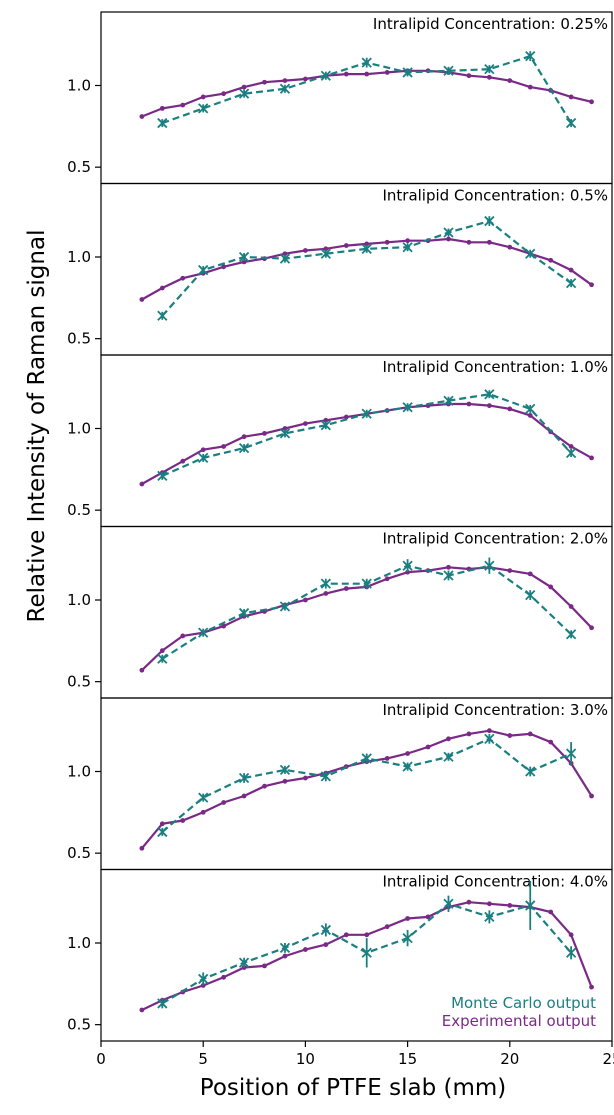 The width and height of the screenshot is (614, 1115). I want to click on legend: Monte Carlo output Experimental output, so click(519, 1012).